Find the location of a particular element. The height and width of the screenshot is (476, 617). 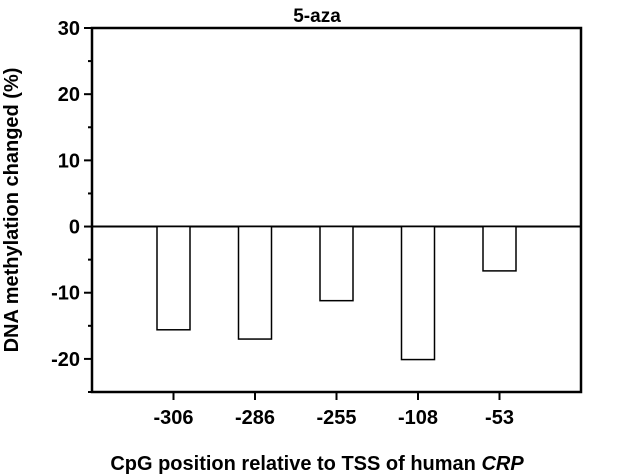

chart-title: 5-aza is located at coordinates (317, 16).